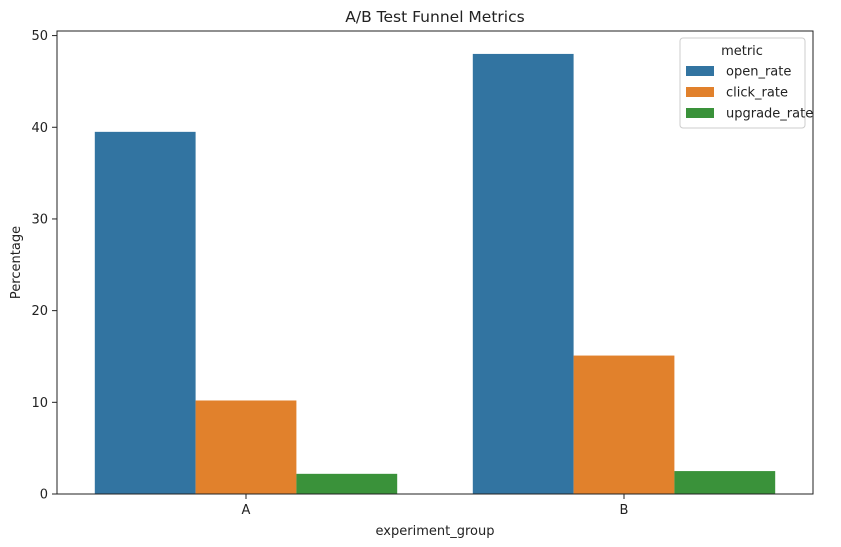 The width and height of the screenshot is (841, 547). I want to click on legend-label-open-rate: open_rate, so click(758, 72).